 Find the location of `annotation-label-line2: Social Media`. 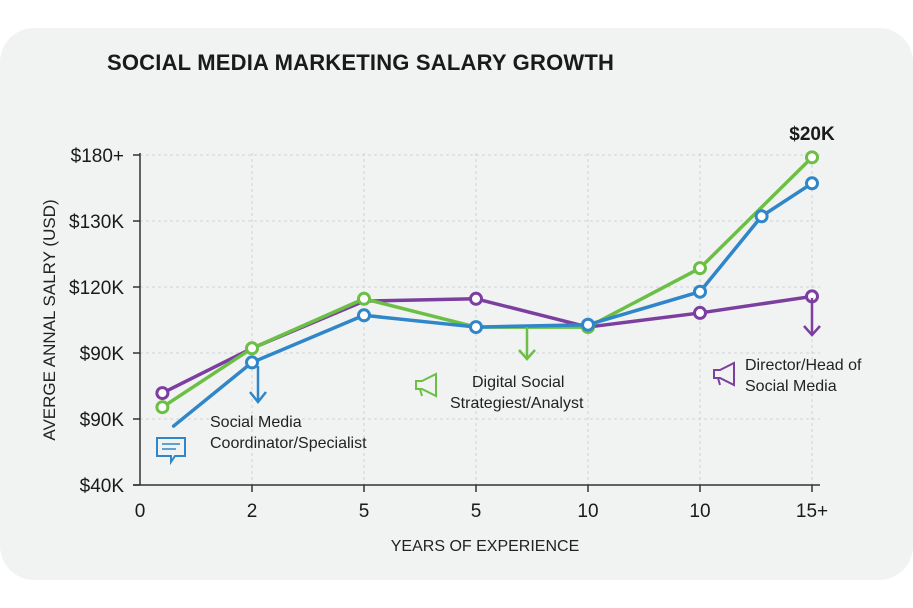

annotation-label-line2: Social Media is located at coordinates (791, 386).